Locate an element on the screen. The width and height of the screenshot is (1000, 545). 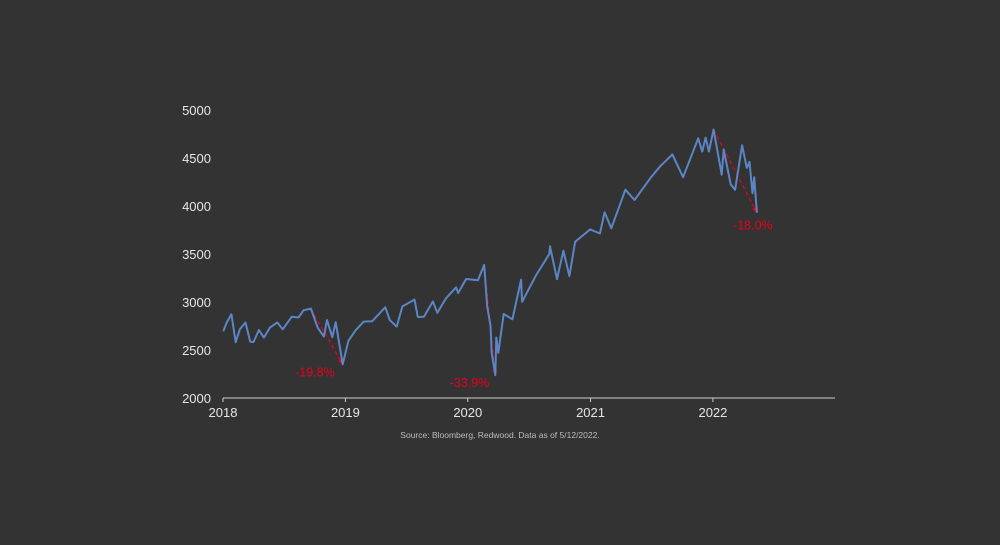
x-tick-label: 2019 is located at coordinates (345, 412).